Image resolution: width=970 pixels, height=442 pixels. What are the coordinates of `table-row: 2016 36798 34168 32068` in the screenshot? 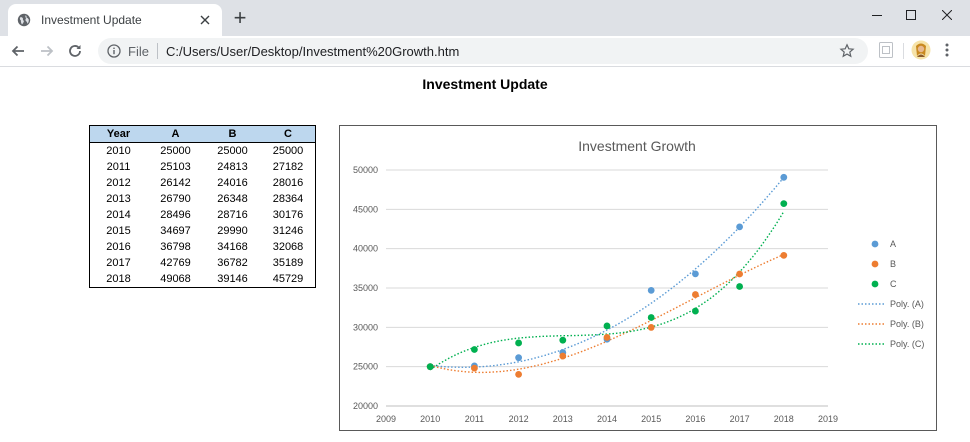 It's located at (203, 247).